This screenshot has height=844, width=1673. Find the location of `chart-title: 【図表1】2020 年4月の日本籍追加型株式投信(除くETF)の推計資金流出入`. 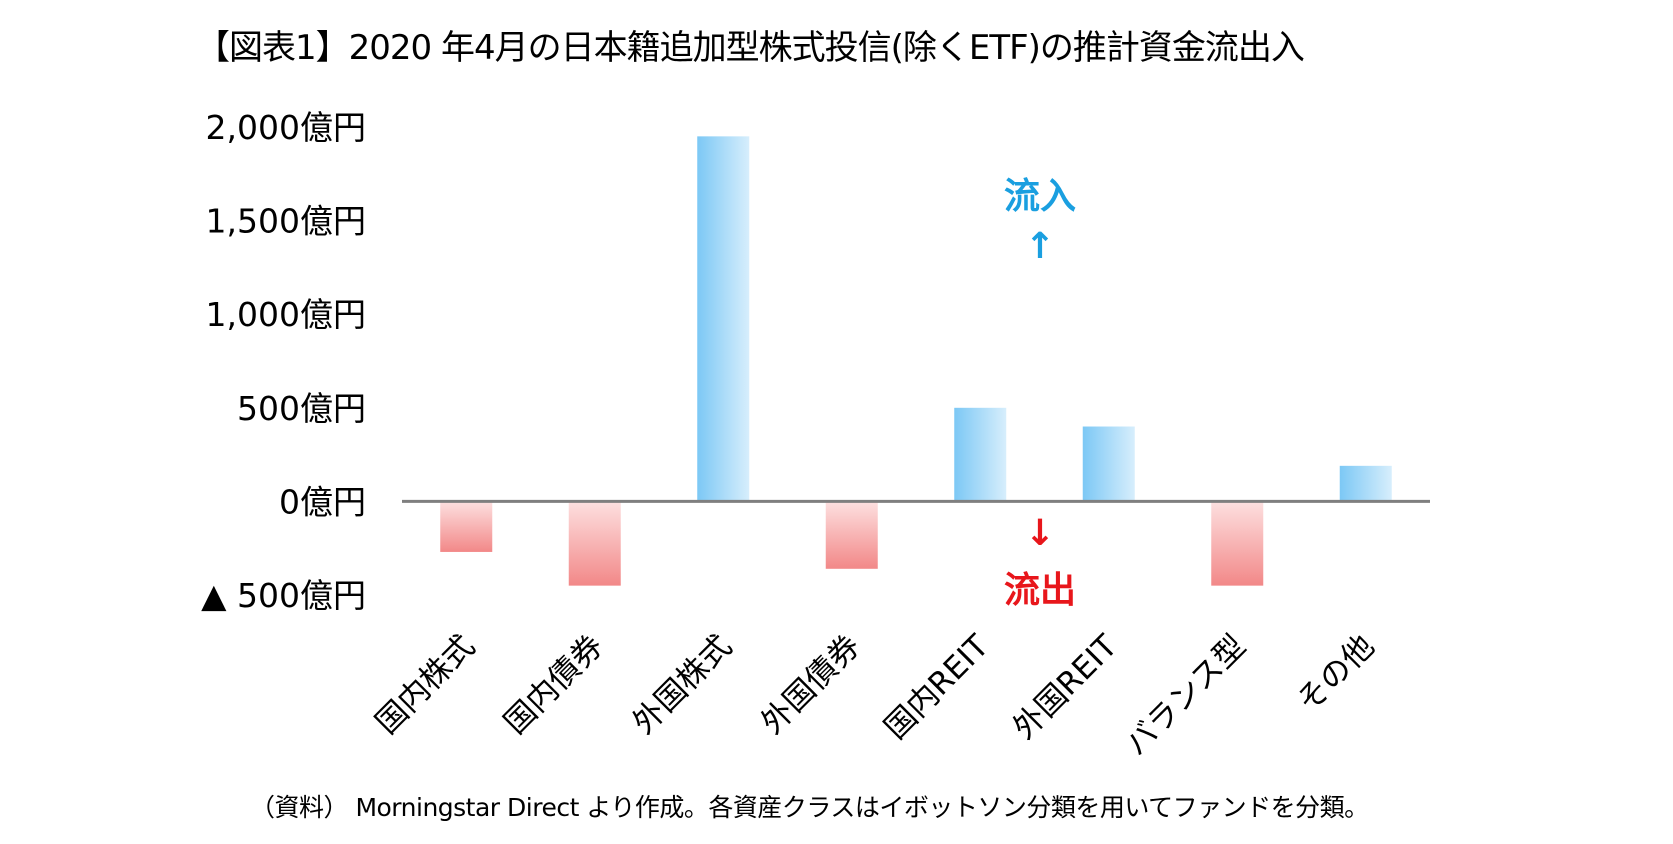

chart-title: 【図表1】2020 年4月の日本籍追加型株式投信(除くETF)の推計資金流出入 is located at coordinates (750, 48).